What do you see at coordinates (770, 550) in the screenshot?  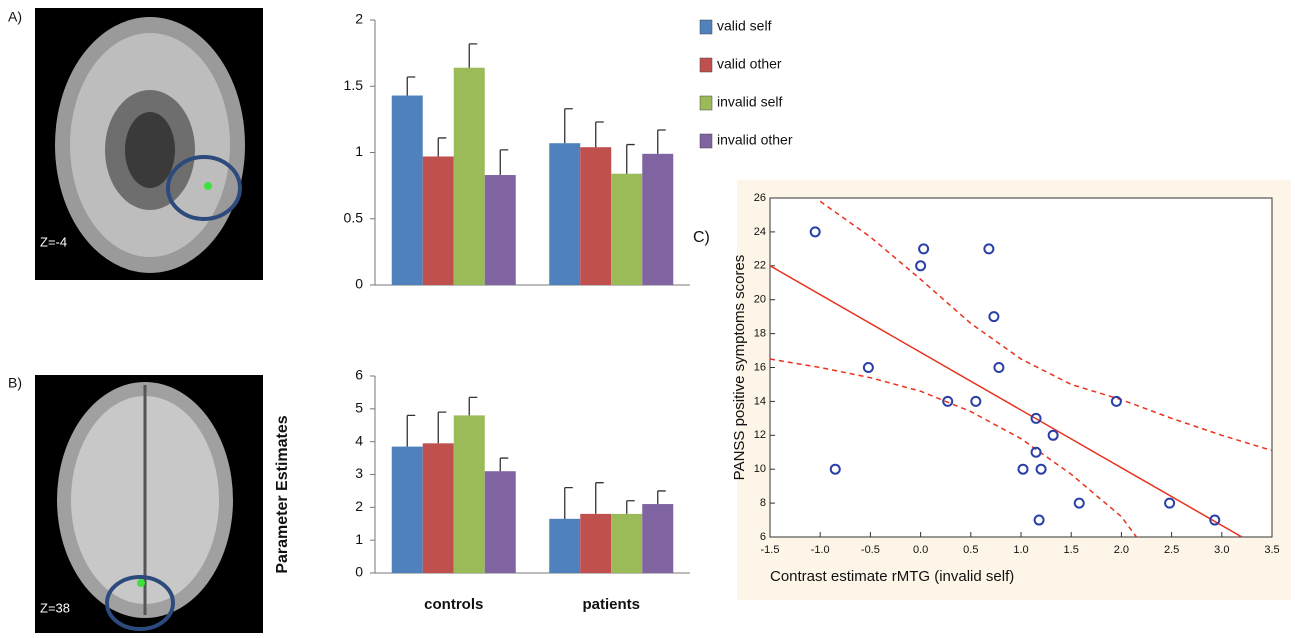 I see `x-tick-label: -1.5` at bounding box center [770, 550].